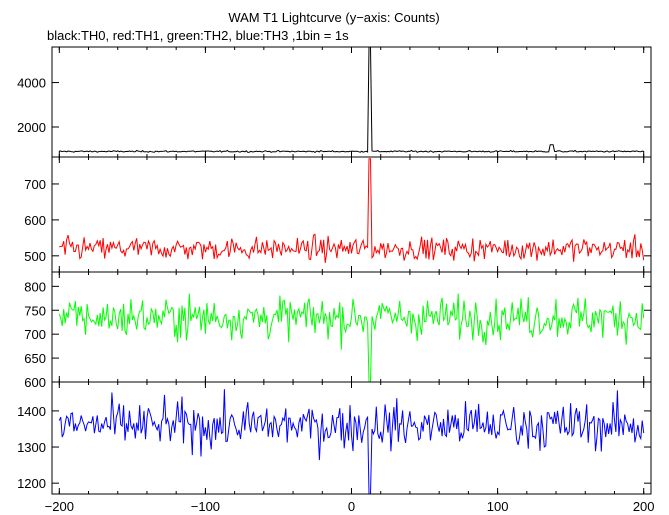  I want to click on x-tick-label: −200, so click(59, 506).